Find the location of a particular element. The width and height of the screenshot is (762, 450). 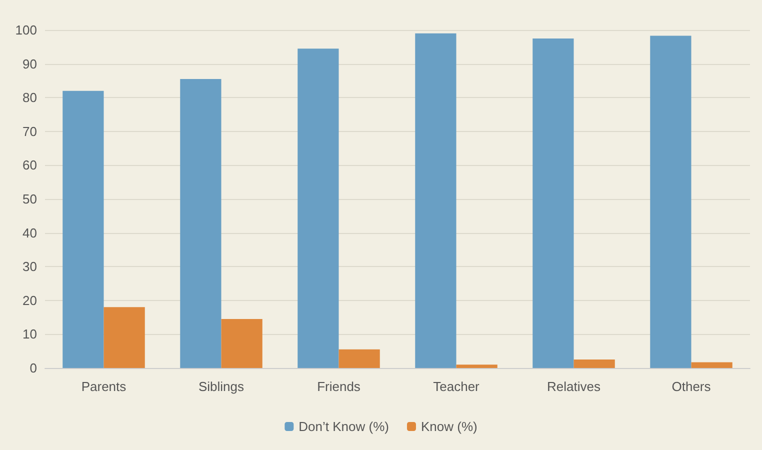

y-tick-label: 50 is located at coordinates (29, 199).